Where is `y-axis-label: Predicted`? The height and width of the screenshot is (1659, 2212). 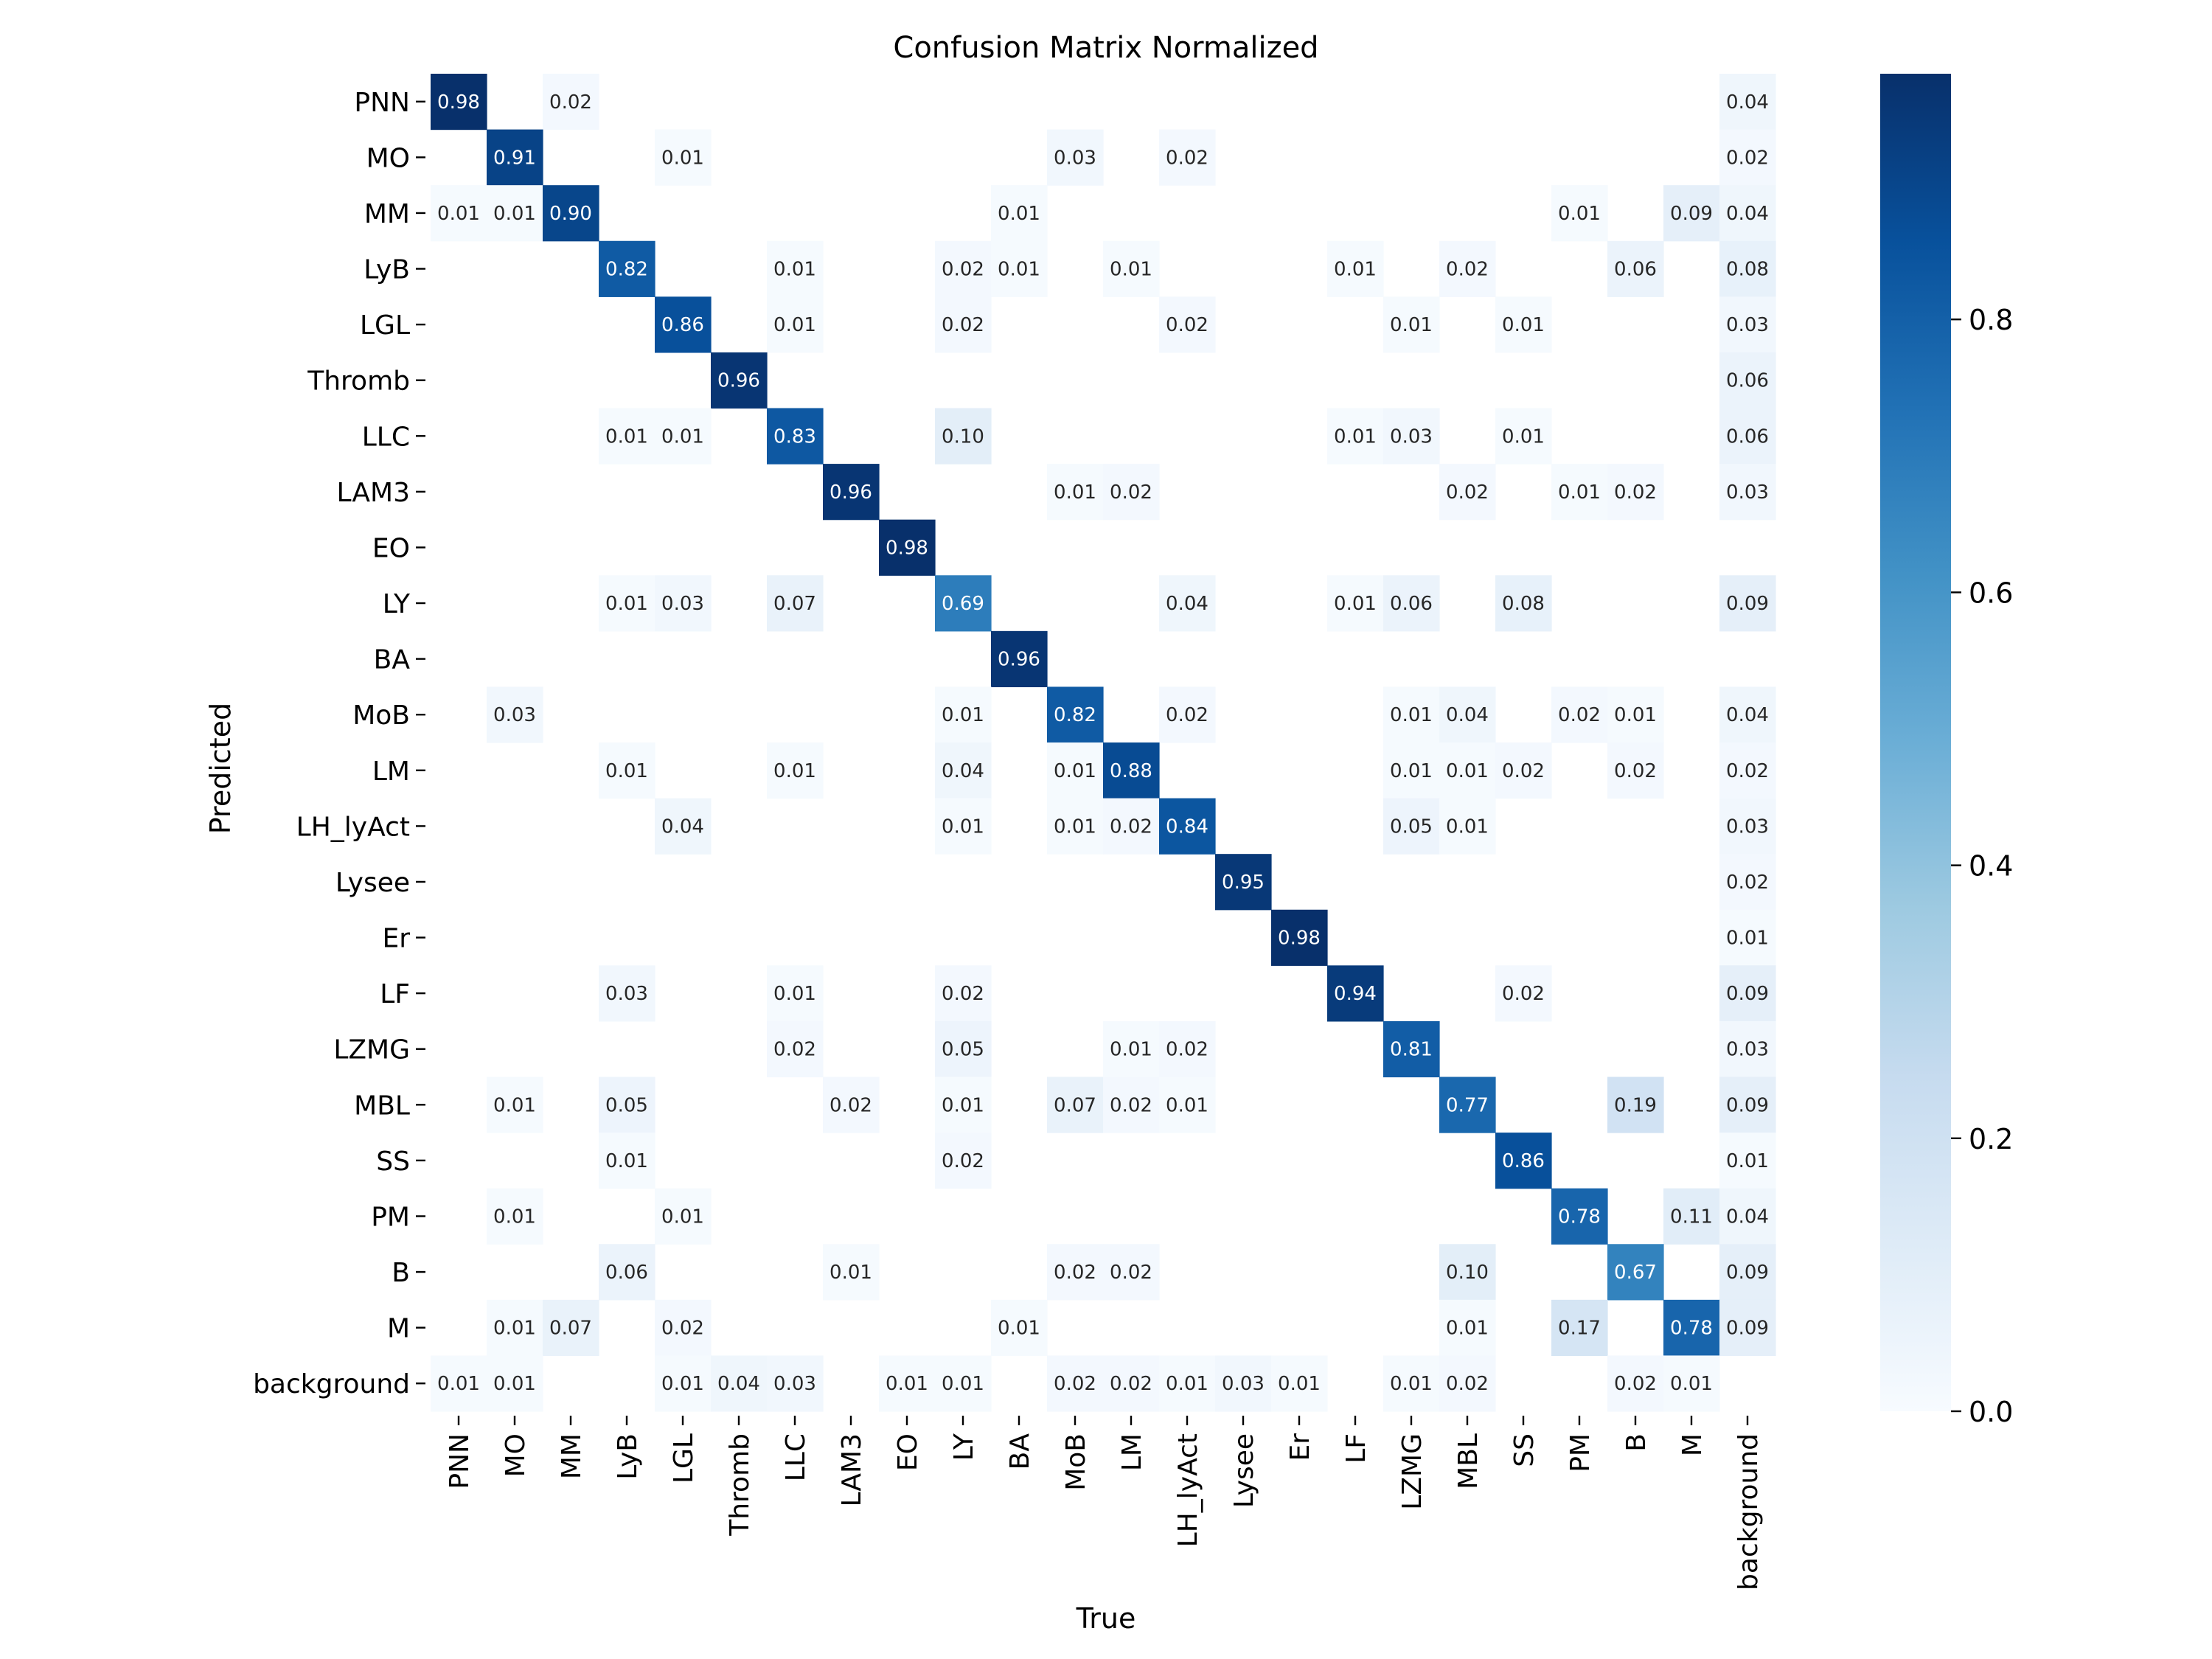 y-axis-label: Predicted is located at coordinates (220, 768).